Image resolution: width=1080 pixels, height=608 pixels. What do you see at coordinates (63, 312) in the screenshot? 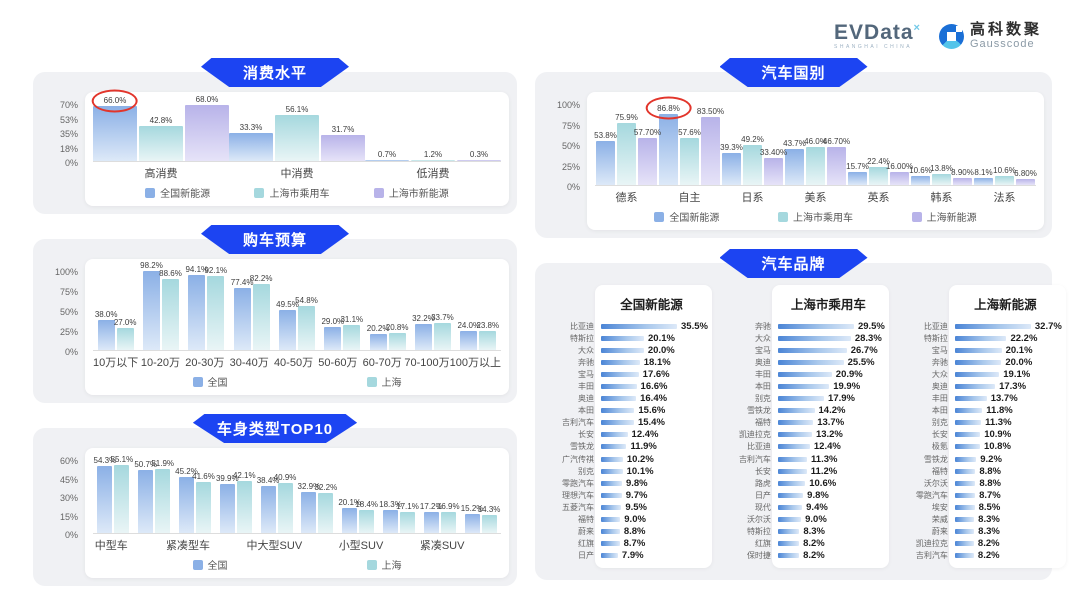
I see `y-axis-labels: 100% 75% 50% 25% 0%` at bounding box center [63, 312].